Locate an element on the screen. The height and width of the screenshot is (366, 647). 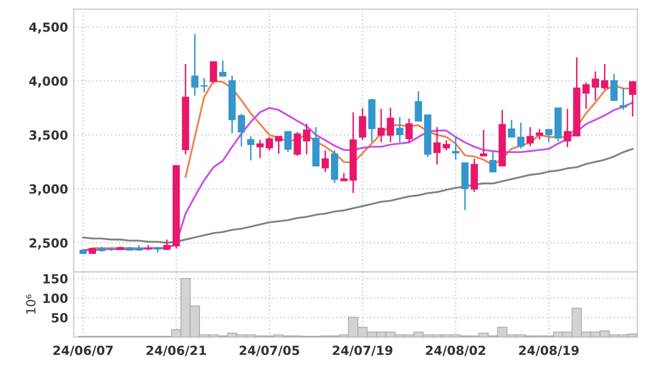
x-tick-label: 24/07/05 is located at coordinates (270, 351).